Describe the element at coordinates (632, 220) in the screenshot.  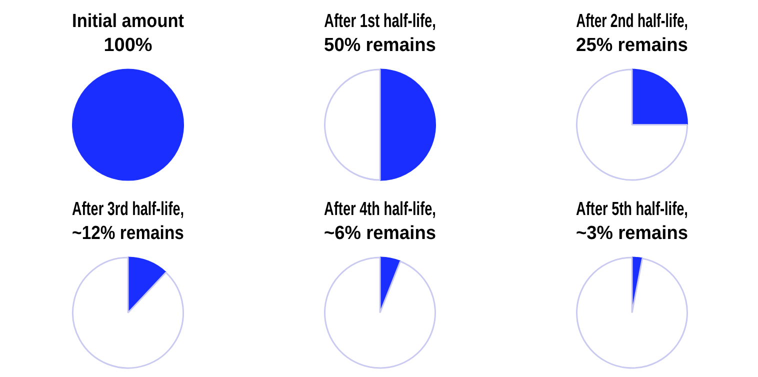
I see `chart-title: After 5th half-life, ~3% remains` at that location.